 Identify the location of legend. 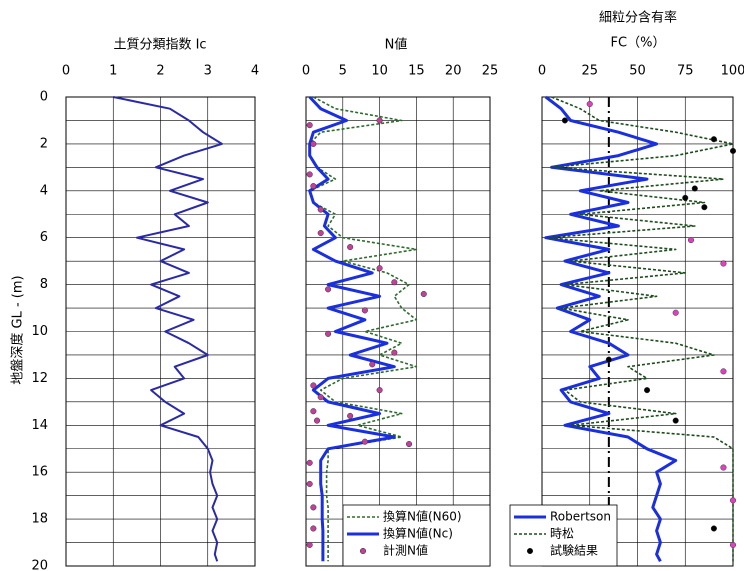
(563, 535).